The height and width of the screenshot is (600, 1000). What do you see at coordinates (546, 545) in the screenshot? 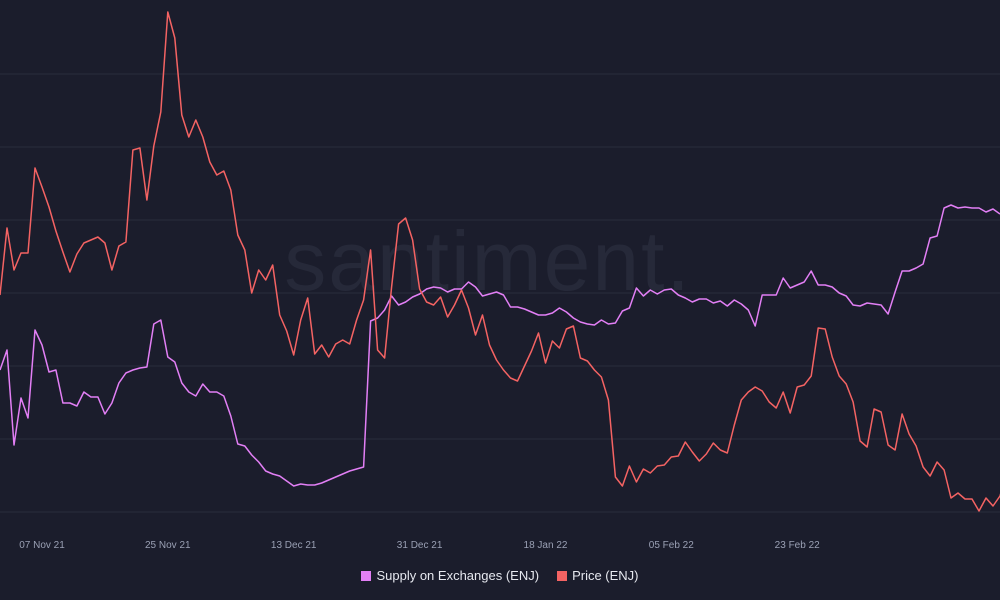
I see `x-tick-label: 18 Jan 22` at bounding box center [546, 545].